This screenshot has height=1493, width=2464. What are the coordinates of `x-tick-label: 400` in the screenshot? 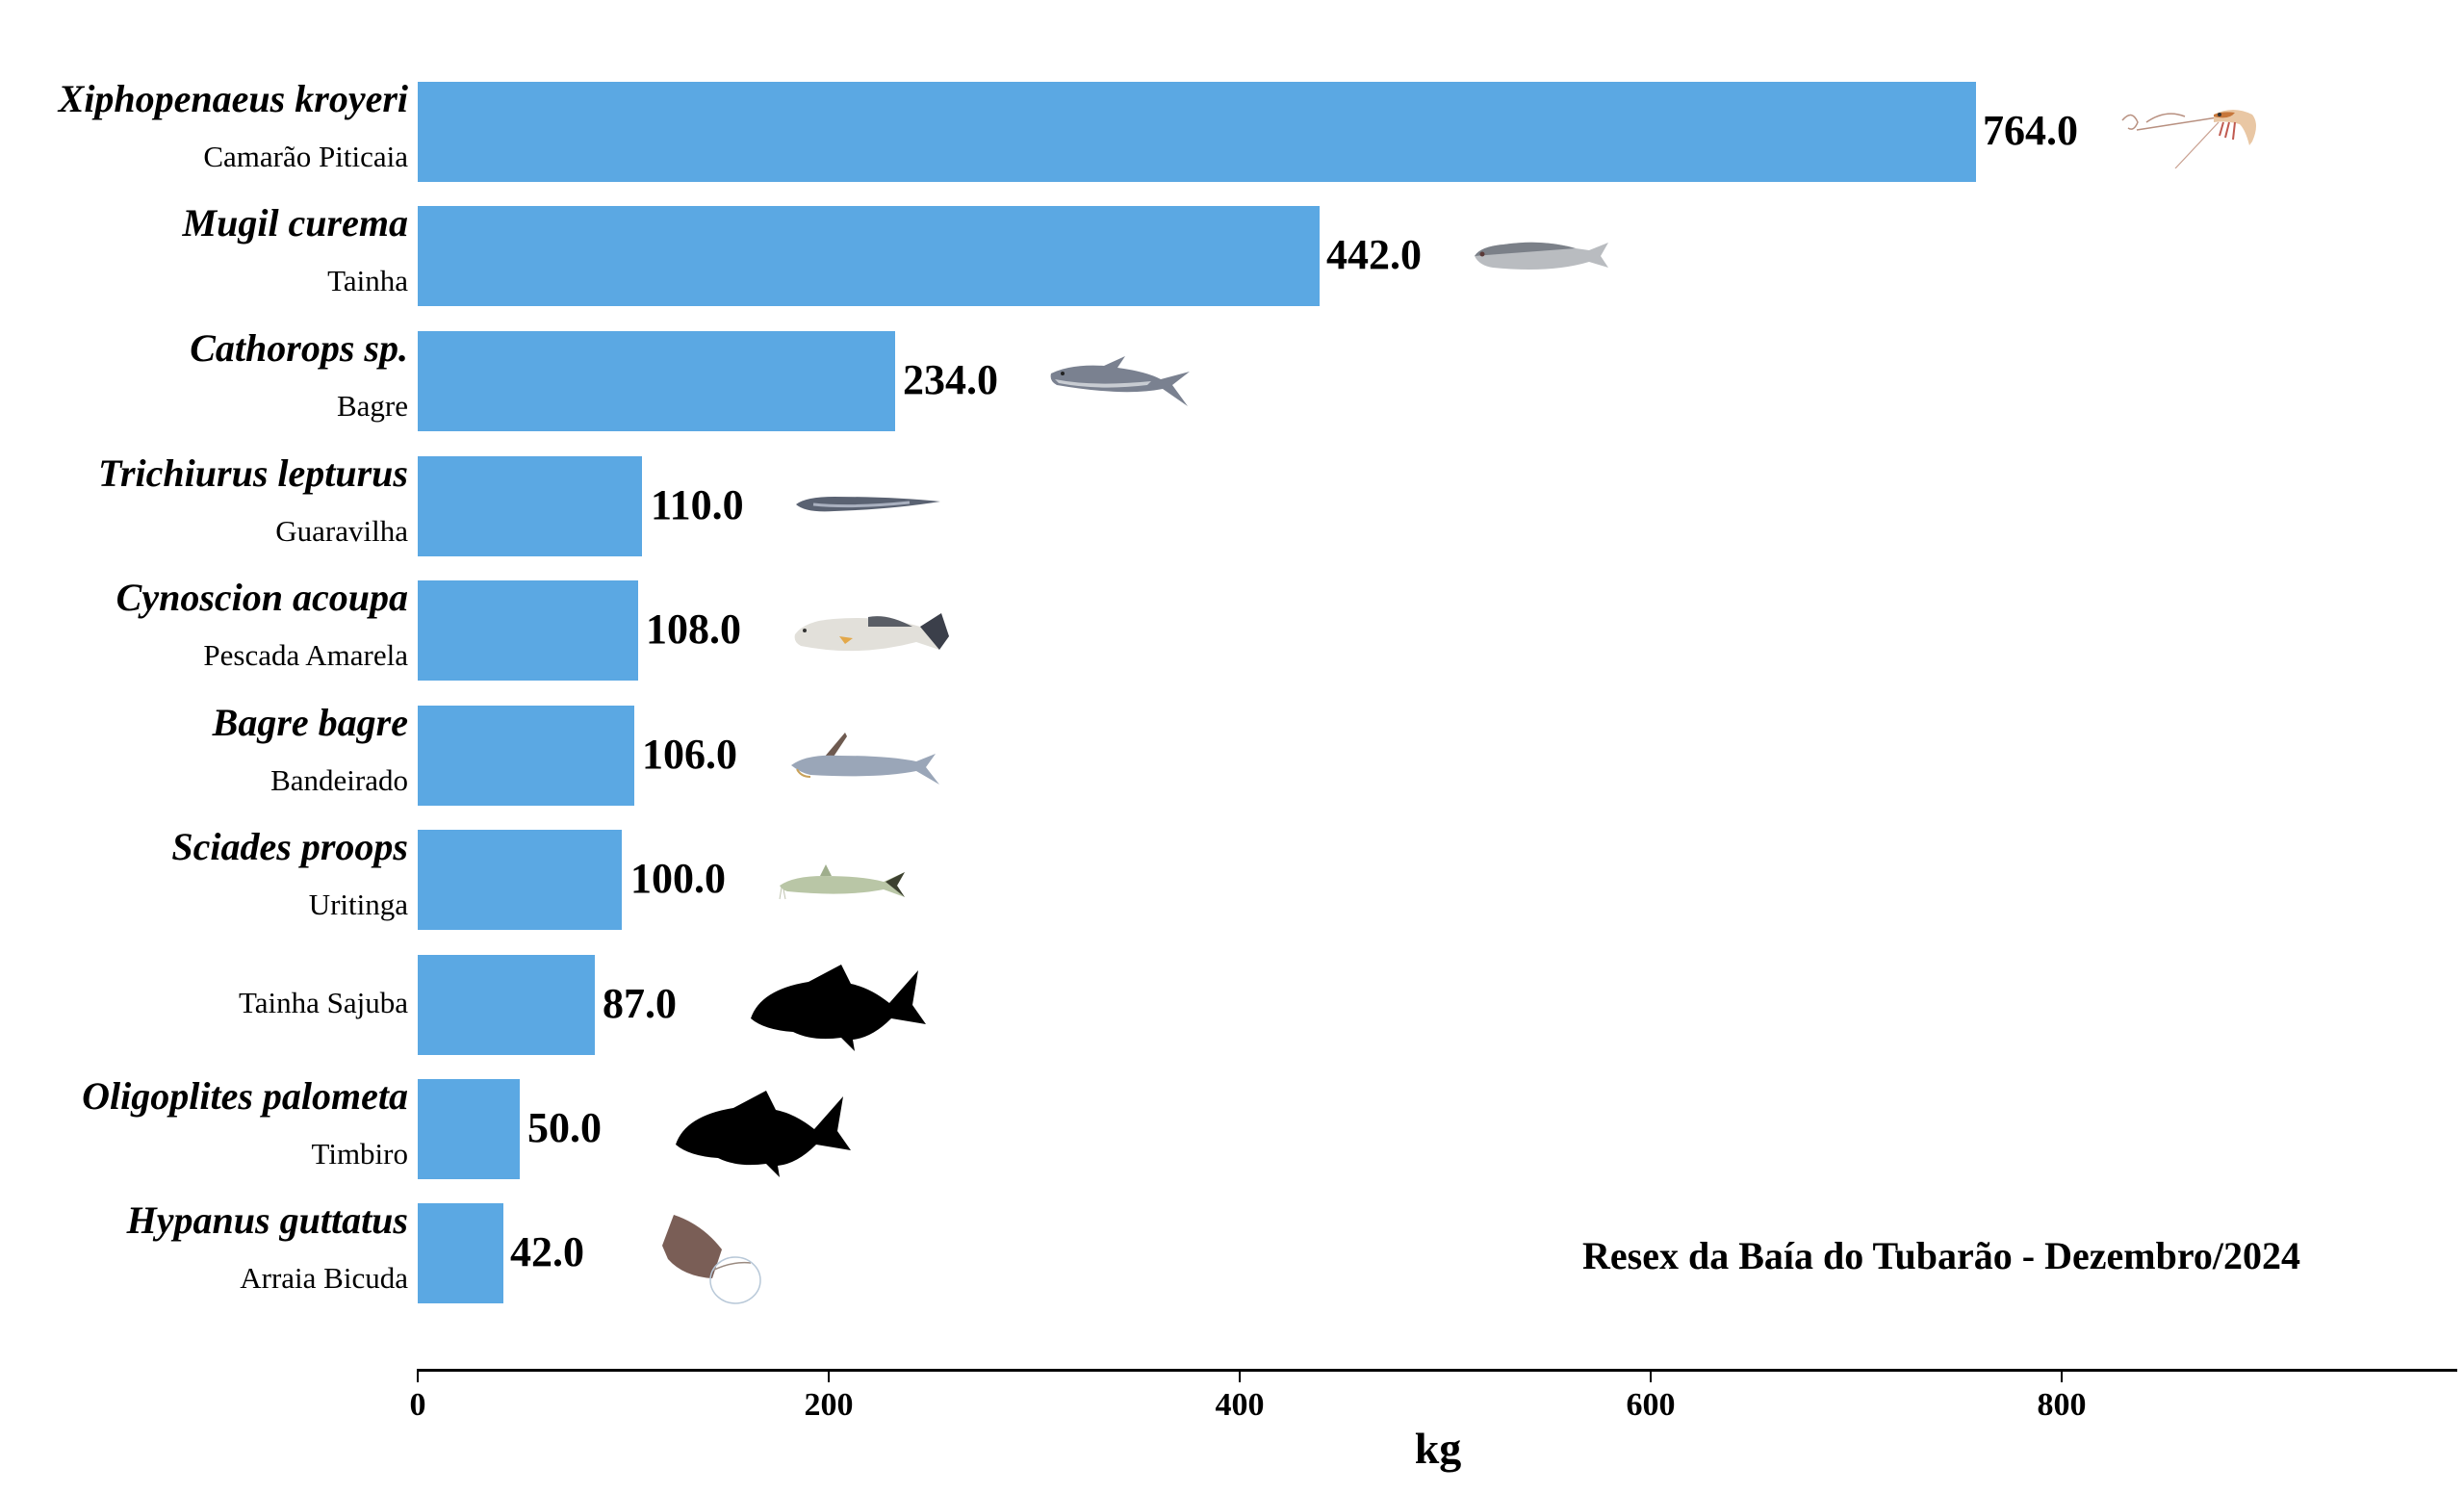 It's located at (1240, 1405).